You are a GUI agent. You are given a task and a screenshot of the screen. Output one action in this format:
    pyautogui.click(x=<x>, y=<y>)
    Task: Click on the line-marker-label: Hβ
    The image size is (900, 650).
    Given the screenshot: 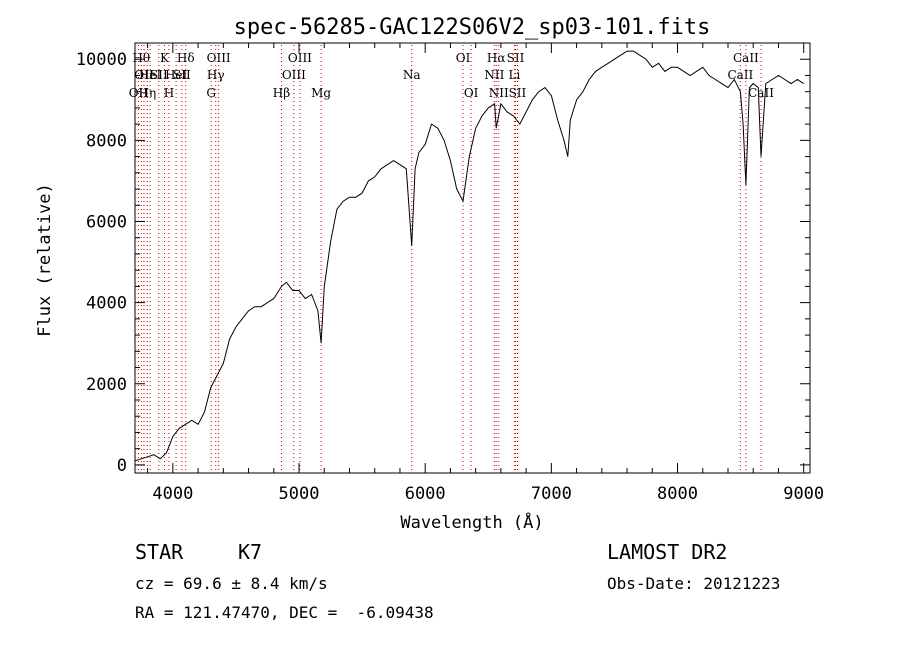 What is the action you would take?
    pyautogui.click(x=281, y=93)
    